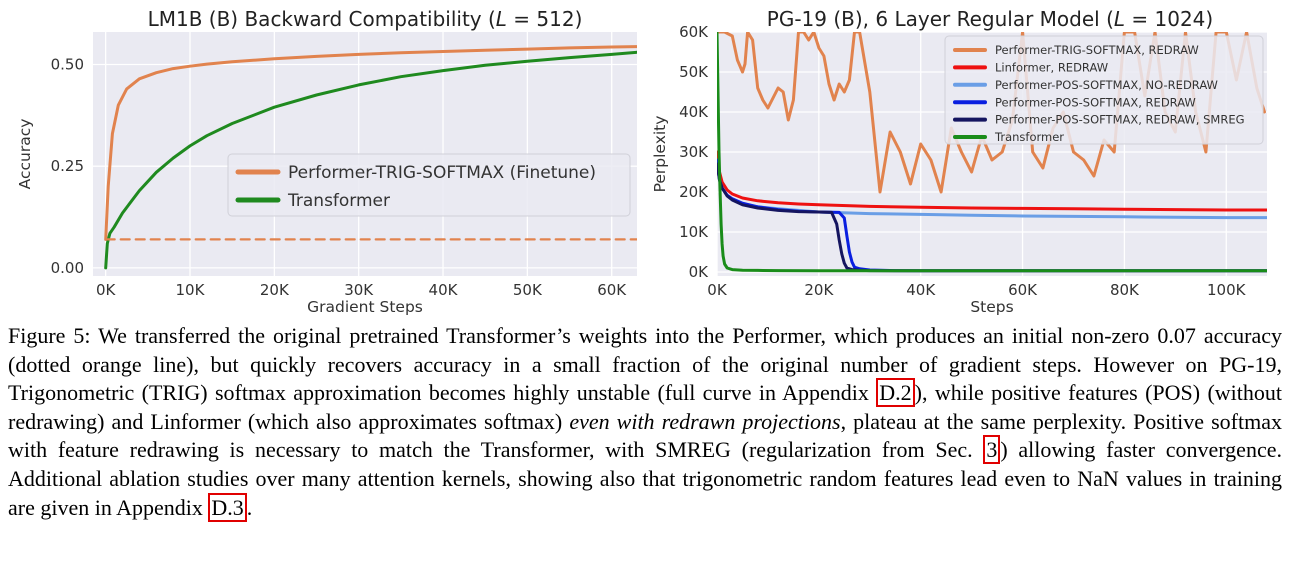 The image size is (1293, 588). I want to click on series-line-performer-trig-softmax-finetune-, so click(370, 143).